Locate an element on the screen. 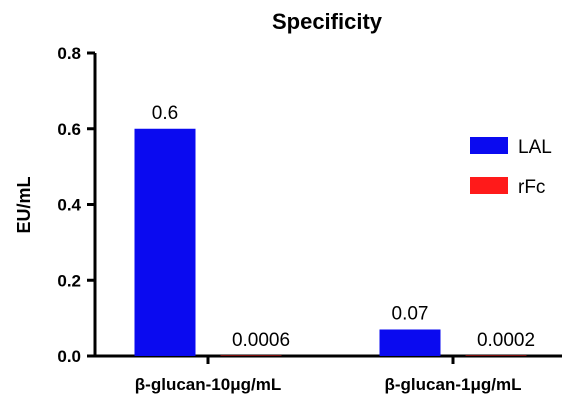  y-tick-label: 0.0 is located at coordinates (69, 356).